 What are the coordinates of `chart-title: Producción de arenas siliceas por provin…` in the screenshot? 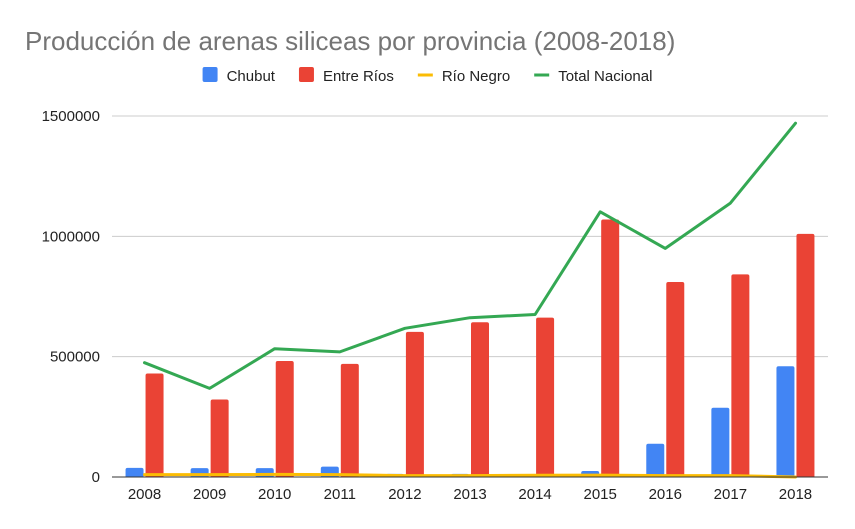 It's located at (350, 41).